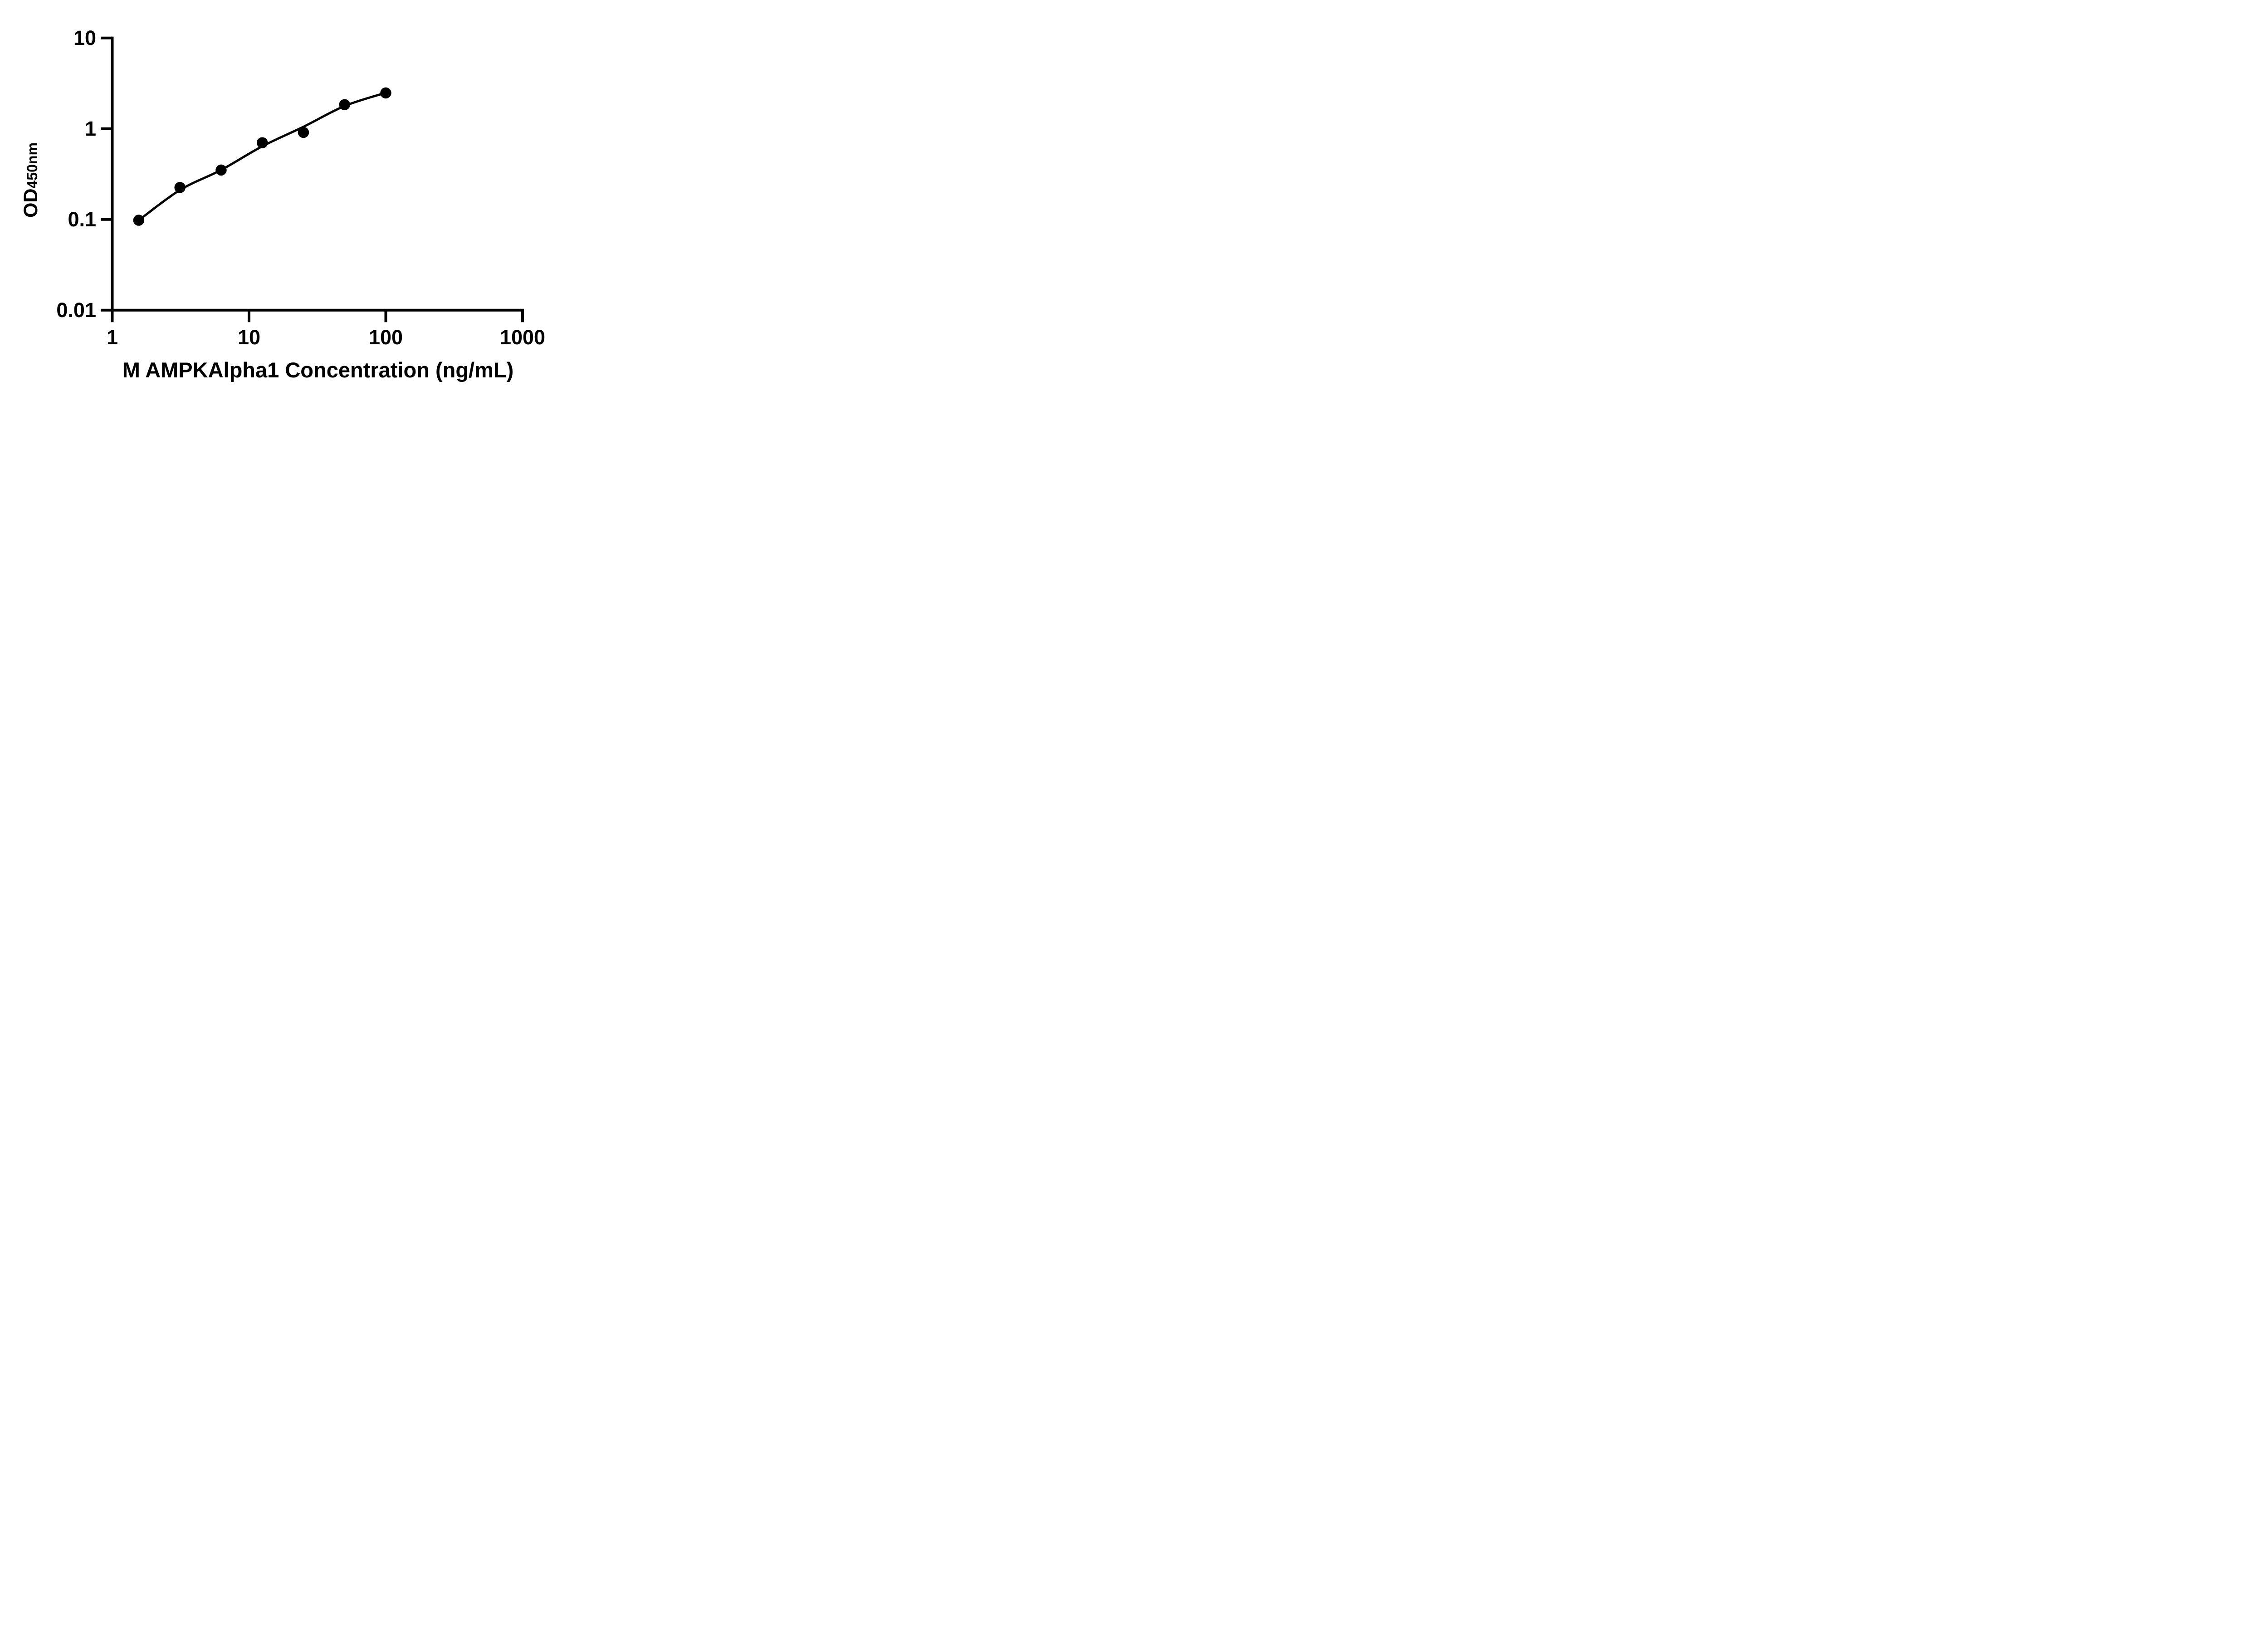 The width and height of the screenshot is (2268, 1633). What do you see at coordinates (522, 337) in the screenshot?
I see `x-tick-label: 1000` at bounding box center [522, 337].